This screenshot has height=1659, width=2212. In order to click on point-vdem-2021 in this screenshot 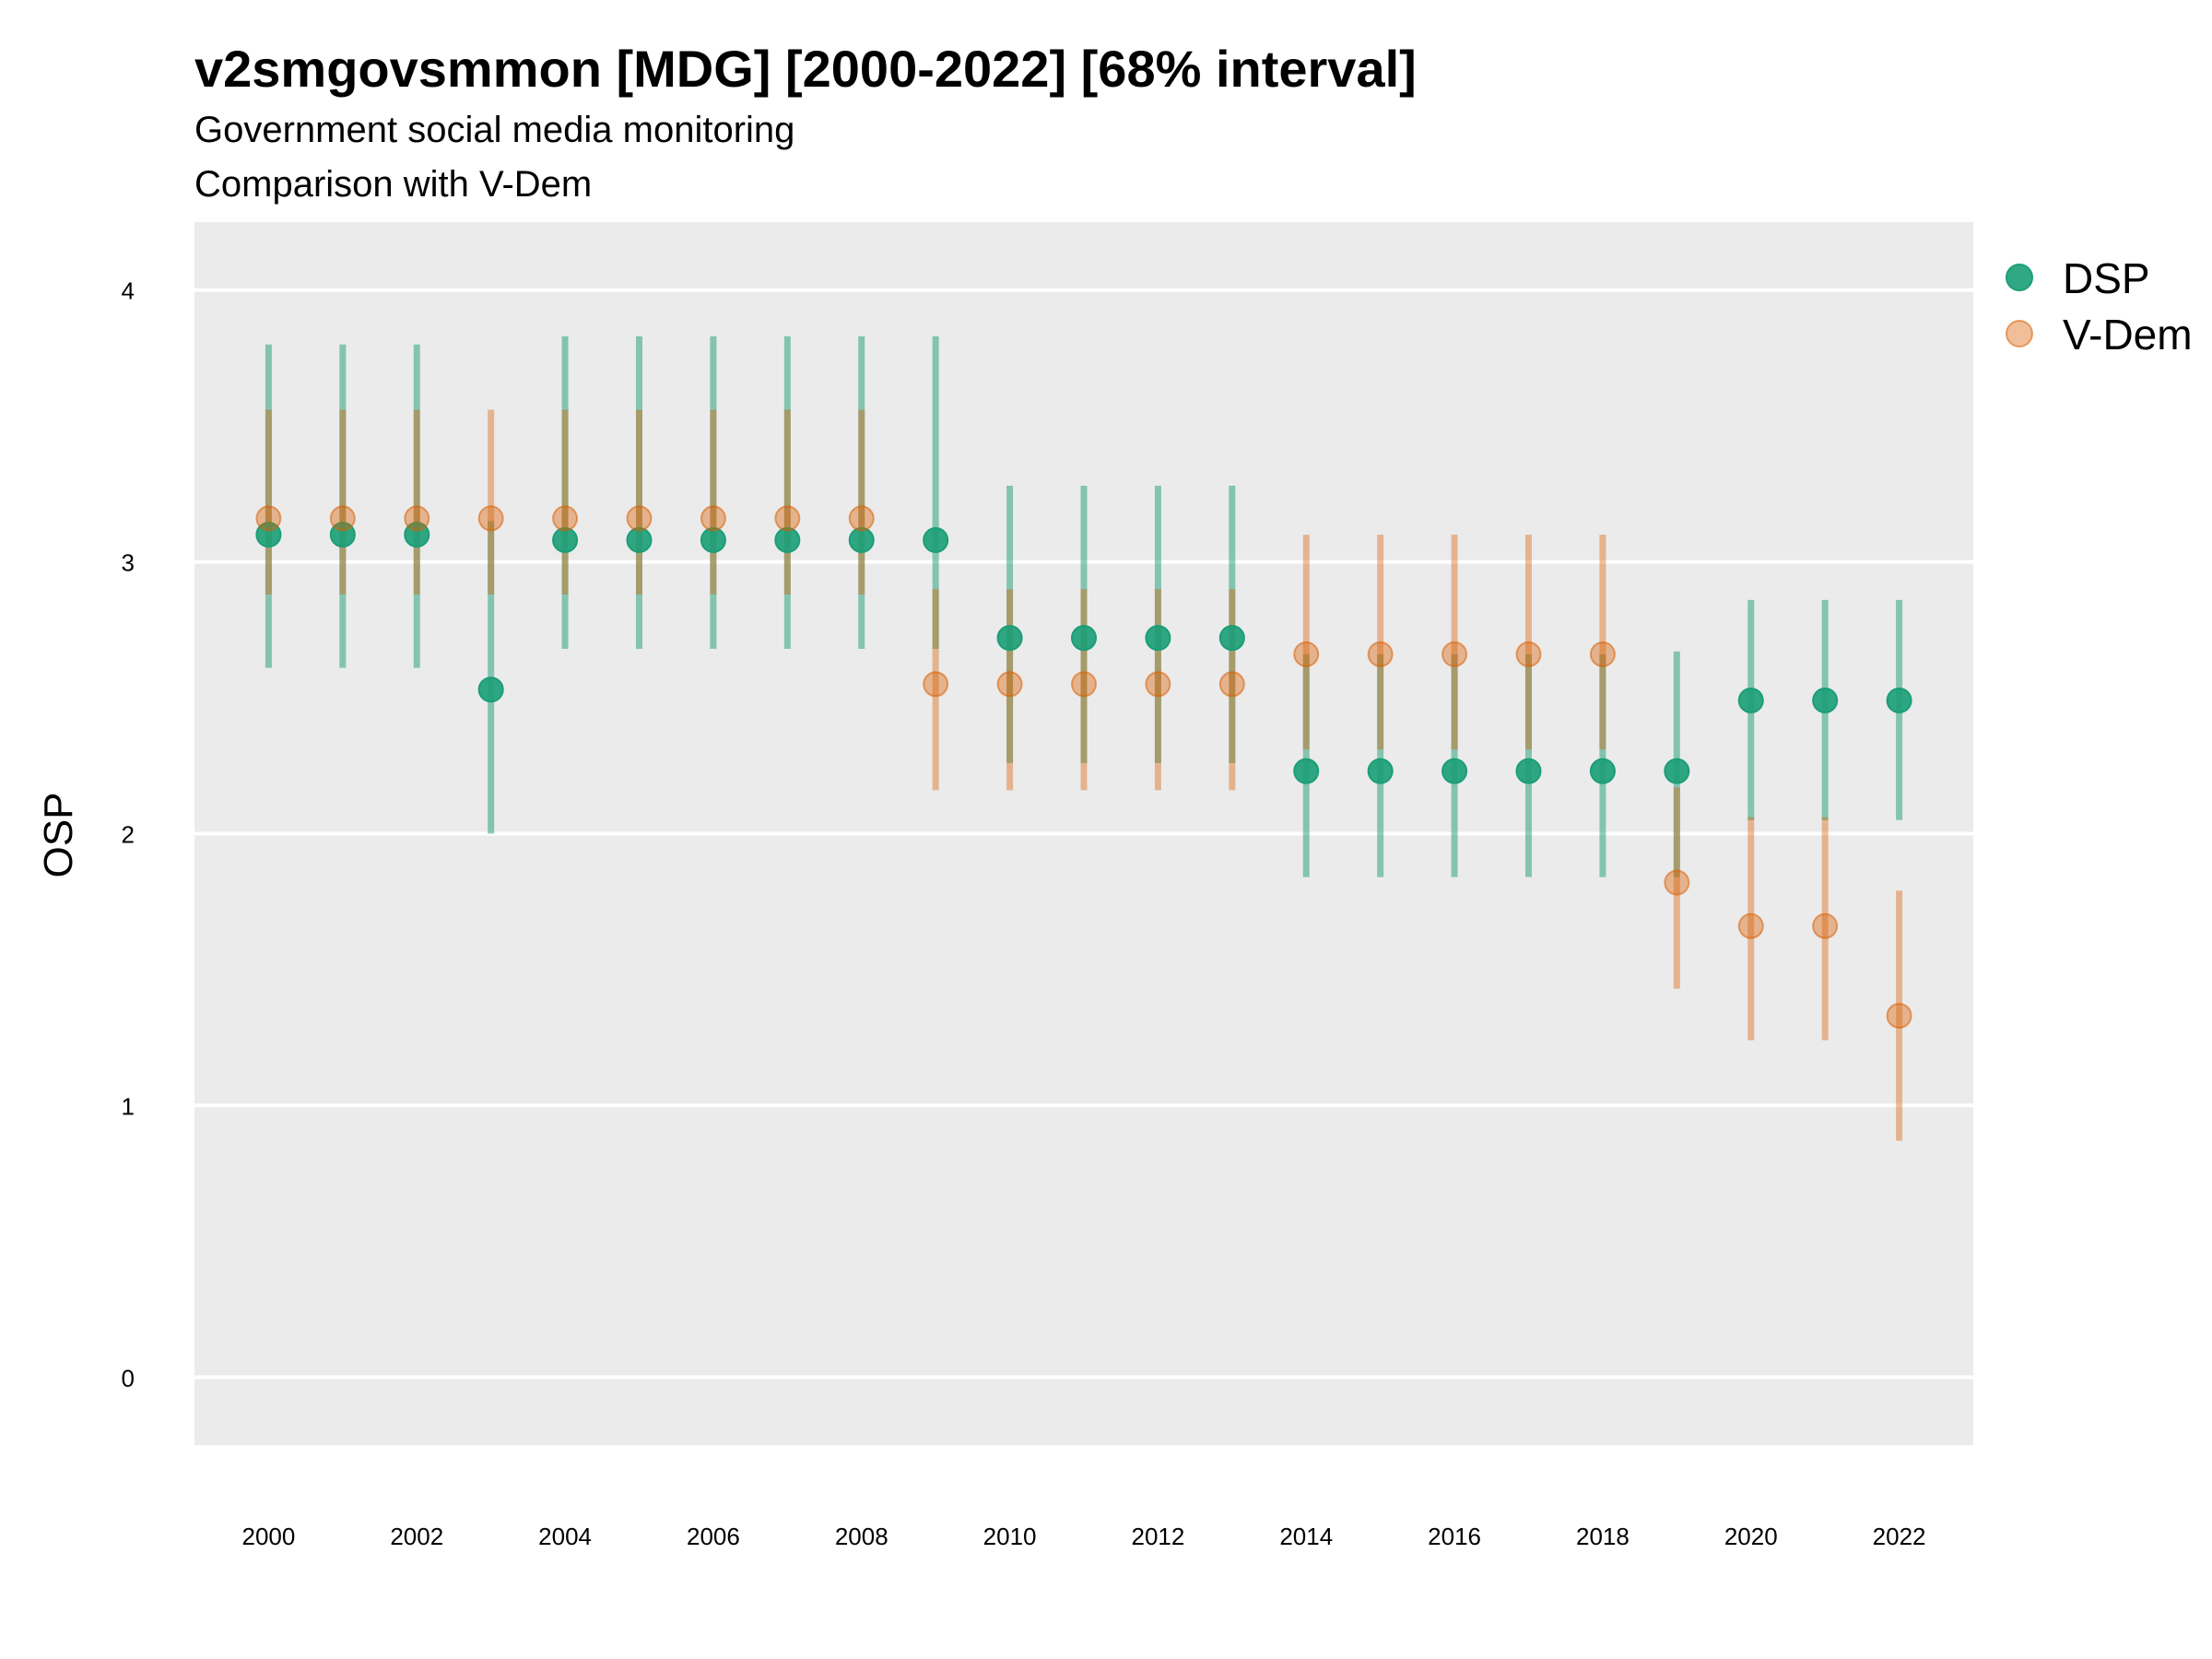, I will do `click(1825, 925)`.